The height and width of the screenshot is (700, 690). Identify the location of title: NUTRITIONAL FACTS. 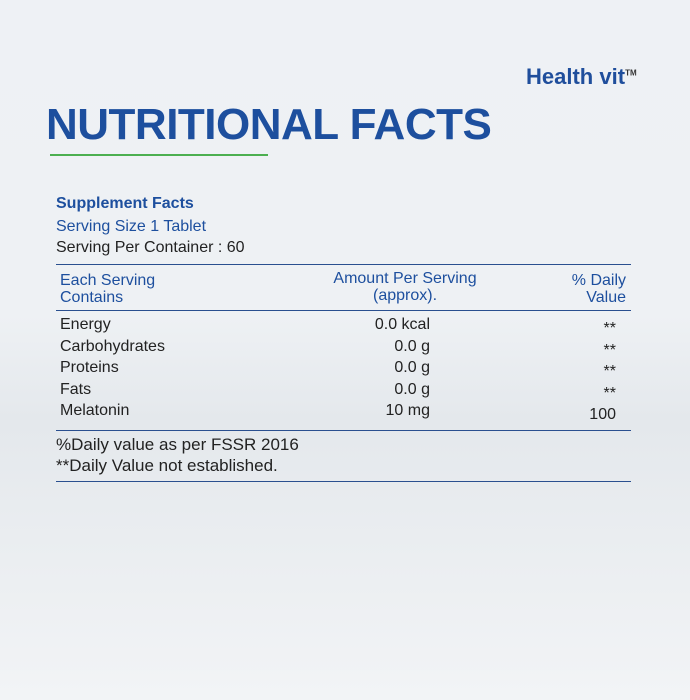
(269, 124).